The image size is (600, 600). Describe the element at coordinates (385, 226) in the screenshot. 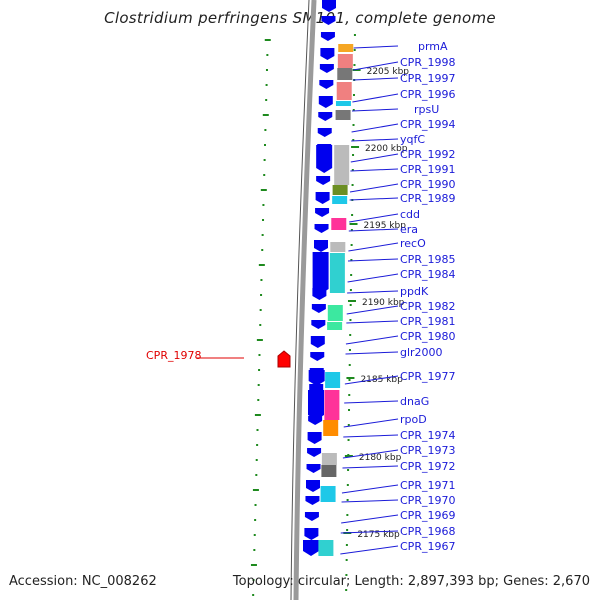

I see `scale-label: 2195 kbp` at that location.